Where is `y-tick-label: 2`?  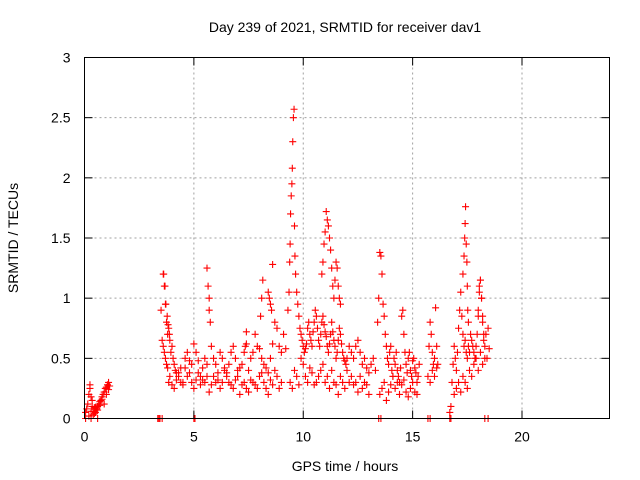
y-tick-label: 2 is located at coordinates (67, 178).